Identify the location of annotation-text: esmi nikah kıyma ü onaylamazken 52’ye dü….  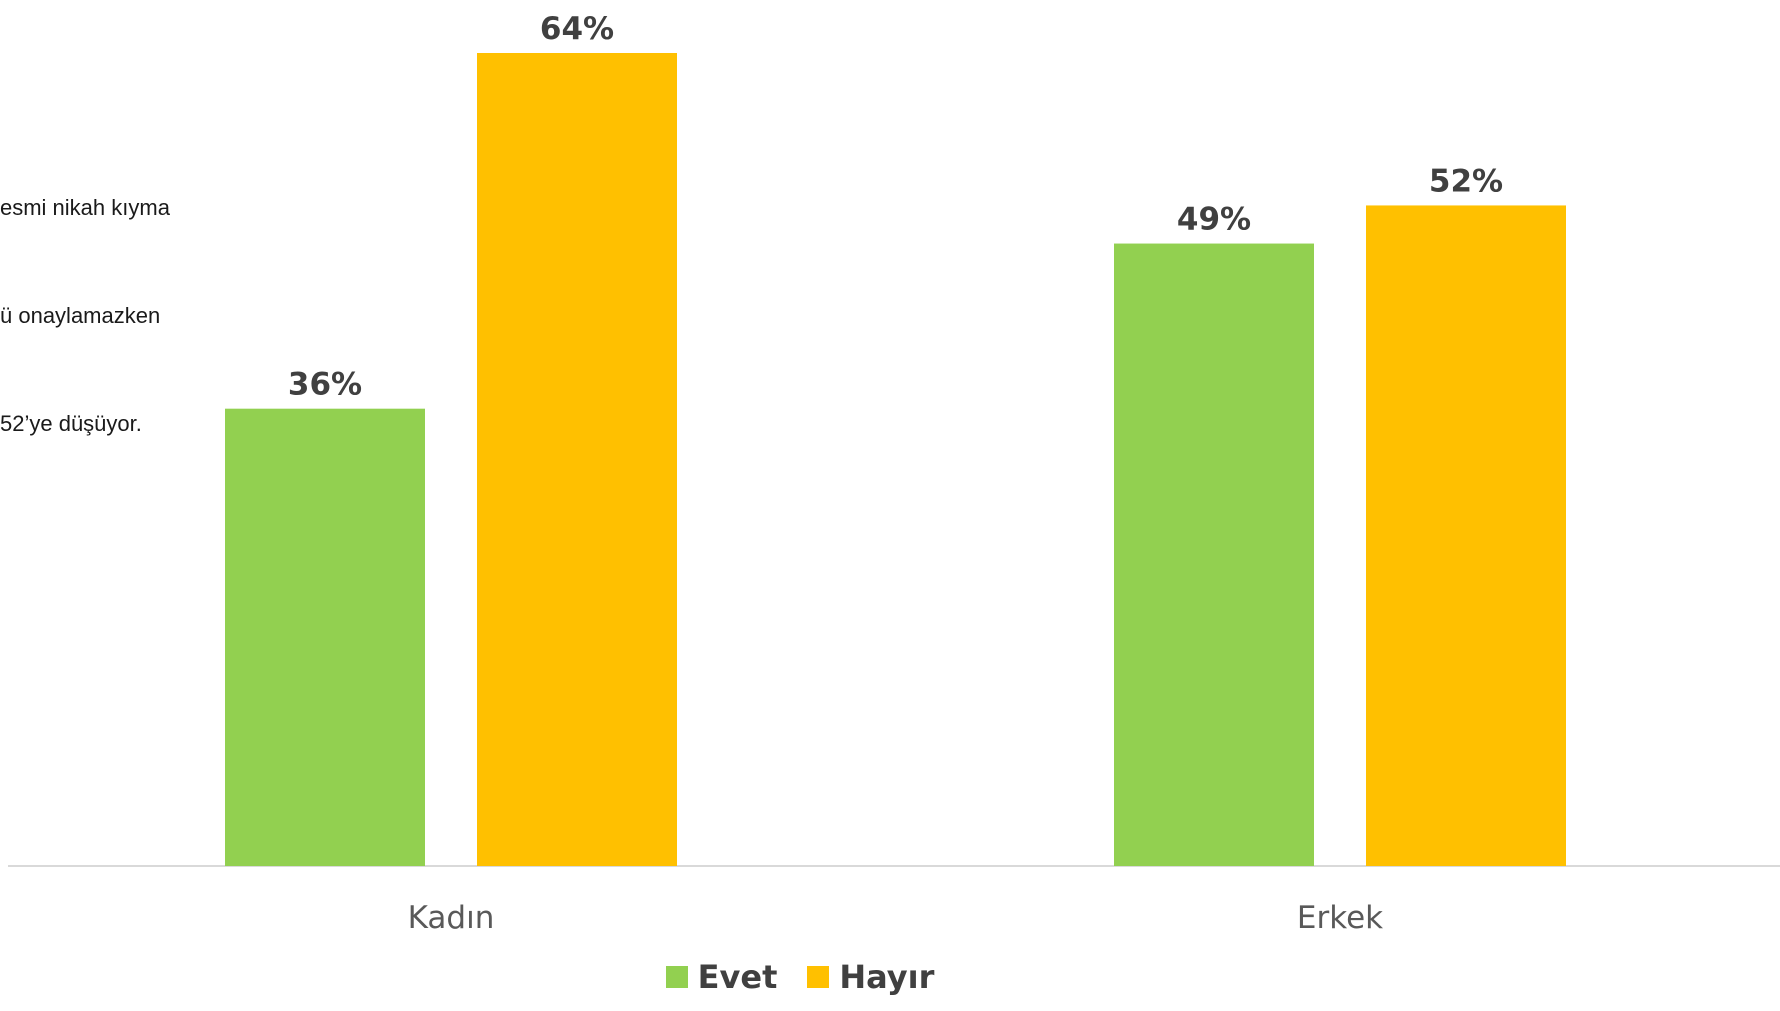
(120, 298).